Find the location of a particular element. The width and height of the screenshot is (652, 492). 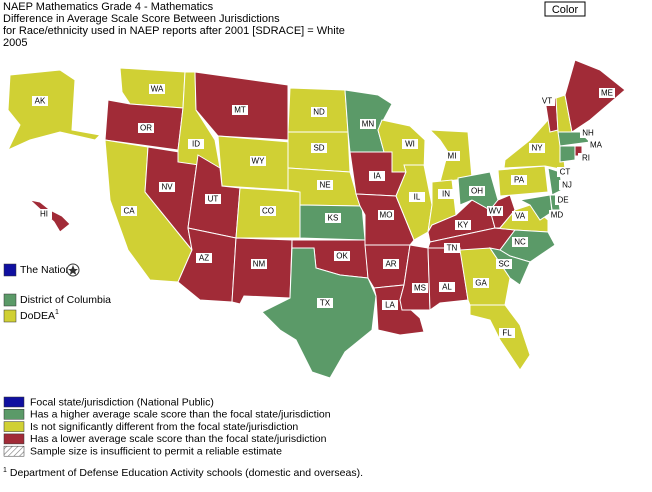

state-label: WY is located at coordinates (259, 161).